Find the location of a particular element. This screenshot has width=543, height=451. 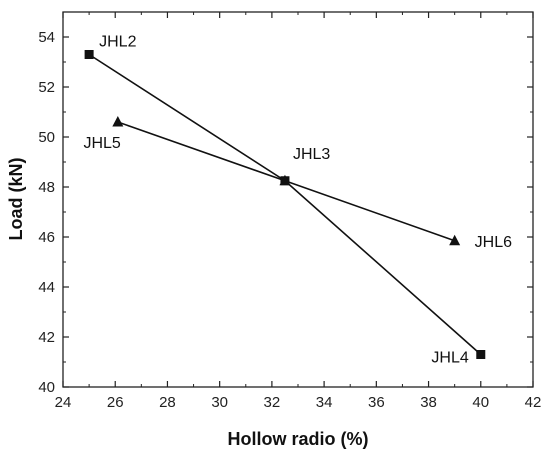

y-tick-label: 52 is located at coordinates (46, 87).